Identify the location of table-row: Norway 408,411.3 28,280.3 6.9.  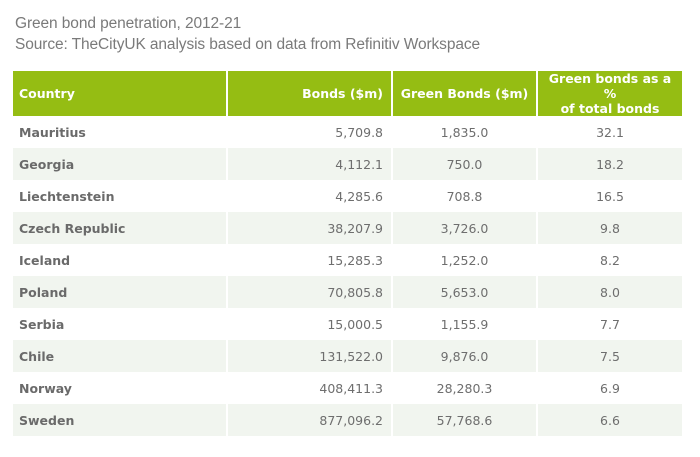
(347, 388).